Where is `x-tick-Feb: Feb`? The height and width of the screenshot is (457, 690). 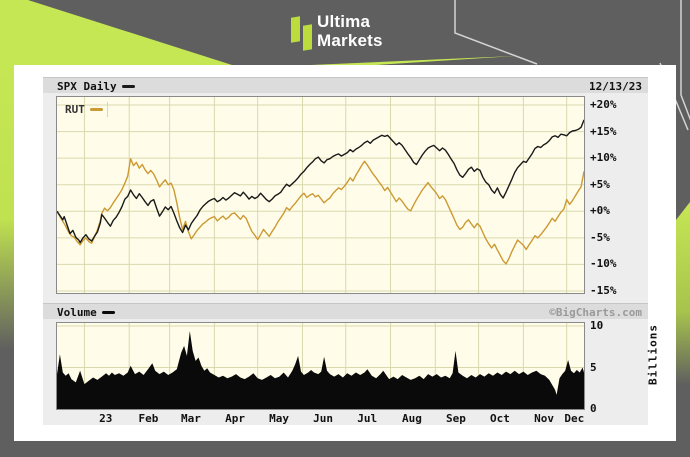
x-tick-Feb: Feb is located at coordinates (148, 418).